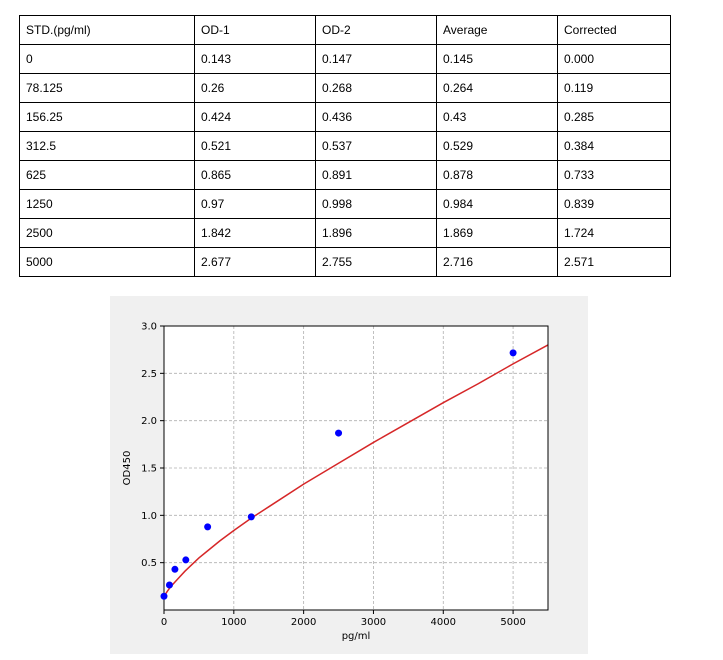 The image size is (723, 660). What do you see at coordinates (107, 233) in the screenshot?
I see `table-cell: 2500` at bounding box center [107, 233].